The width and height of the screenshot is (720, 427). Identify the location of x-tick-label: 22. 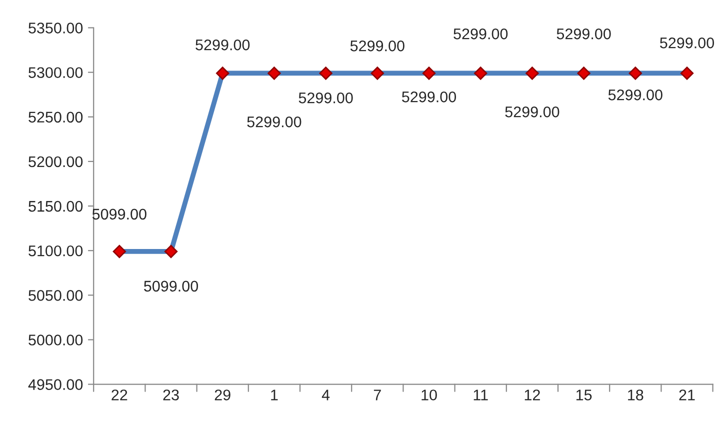
(120, 395).